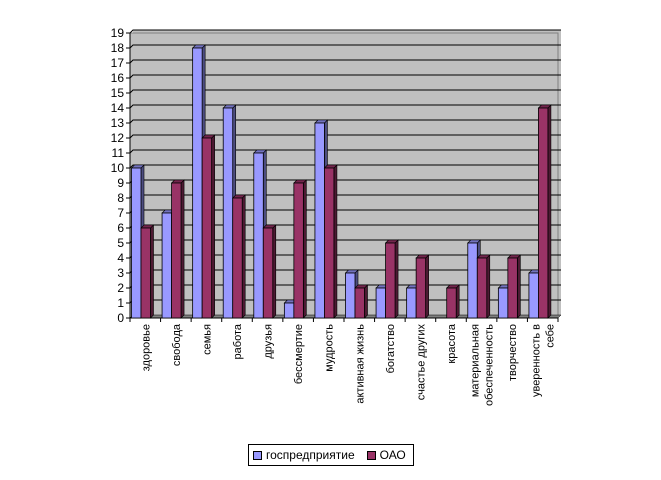 The height and width of the screenshot is (480, 661). Describe the element at coordinates (120, 183) in the screenshot. I see `y-tick-label: 9` at that location.